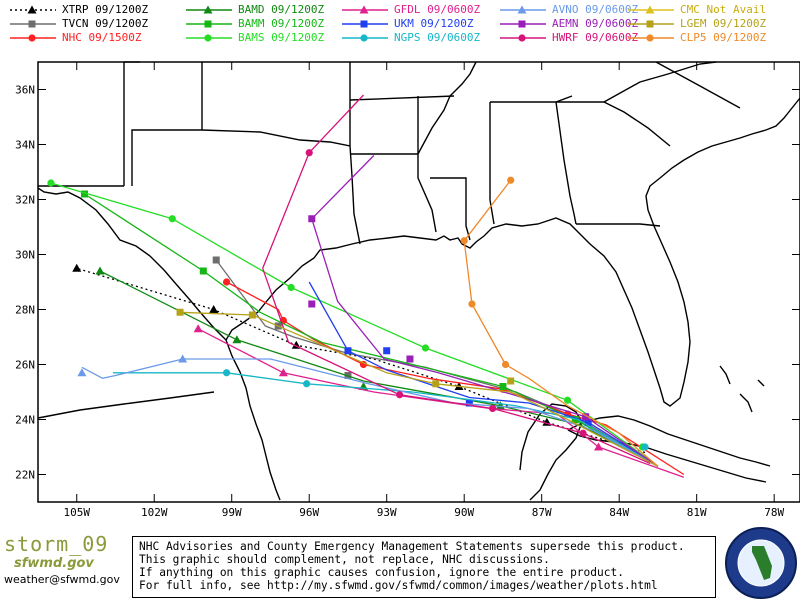 Image resolution: width=800 pixels, height=600 pixels. Describe the element at coordinates (281, 9) in the screenshot. I see `legend-label: BAMD 09/1200Z` at that location.